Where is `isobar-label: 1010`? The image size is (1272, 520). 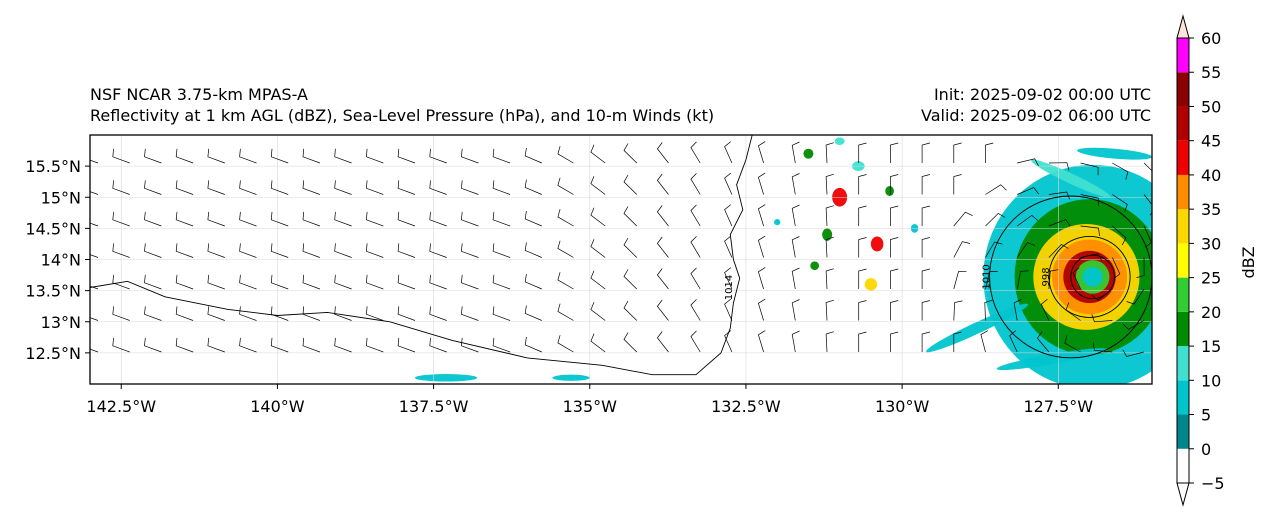
isobar-label: 1010 is located at coordinates (987, 276).